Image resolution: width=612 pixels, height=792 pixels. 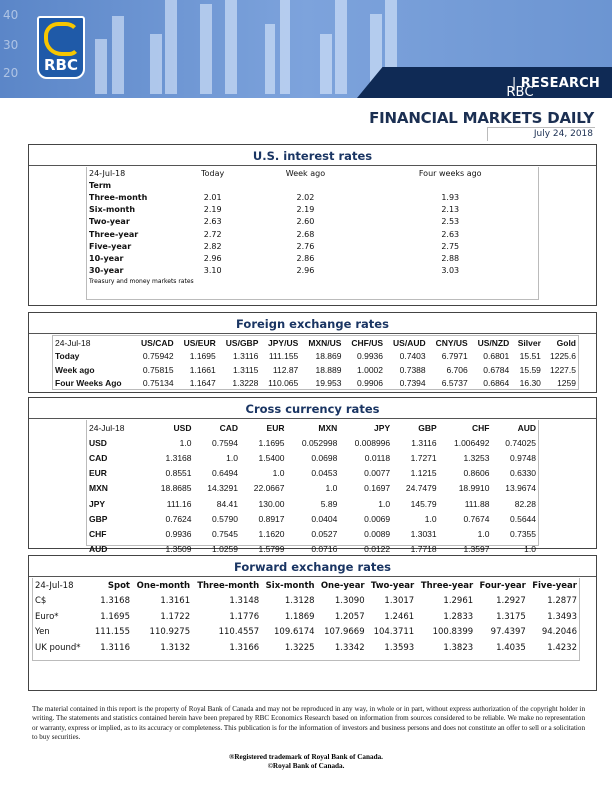 What do you see at coordinates (178, 457) in the screenshot?
I see `cell-value: 1.3168` at bounding box center [178, 457].